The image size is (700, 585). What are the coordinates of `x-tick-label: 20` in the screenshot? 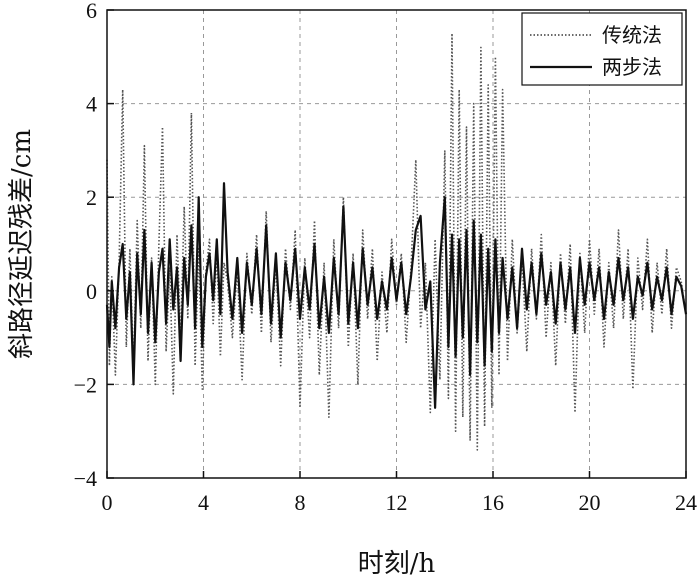 It's located at (590, 502).